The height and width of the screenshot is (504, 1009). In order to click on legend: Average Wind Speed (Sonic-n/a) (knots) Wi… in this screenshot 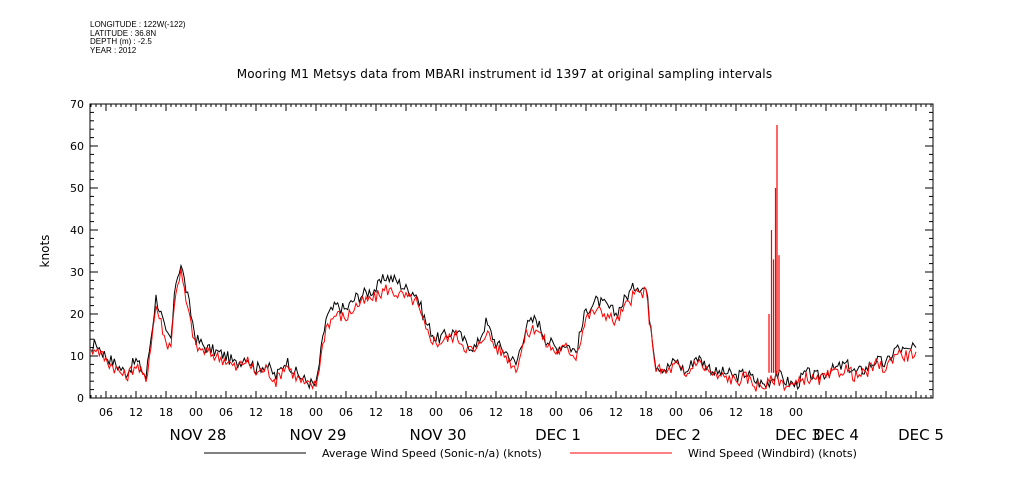, I will do `click(530, 453)`.